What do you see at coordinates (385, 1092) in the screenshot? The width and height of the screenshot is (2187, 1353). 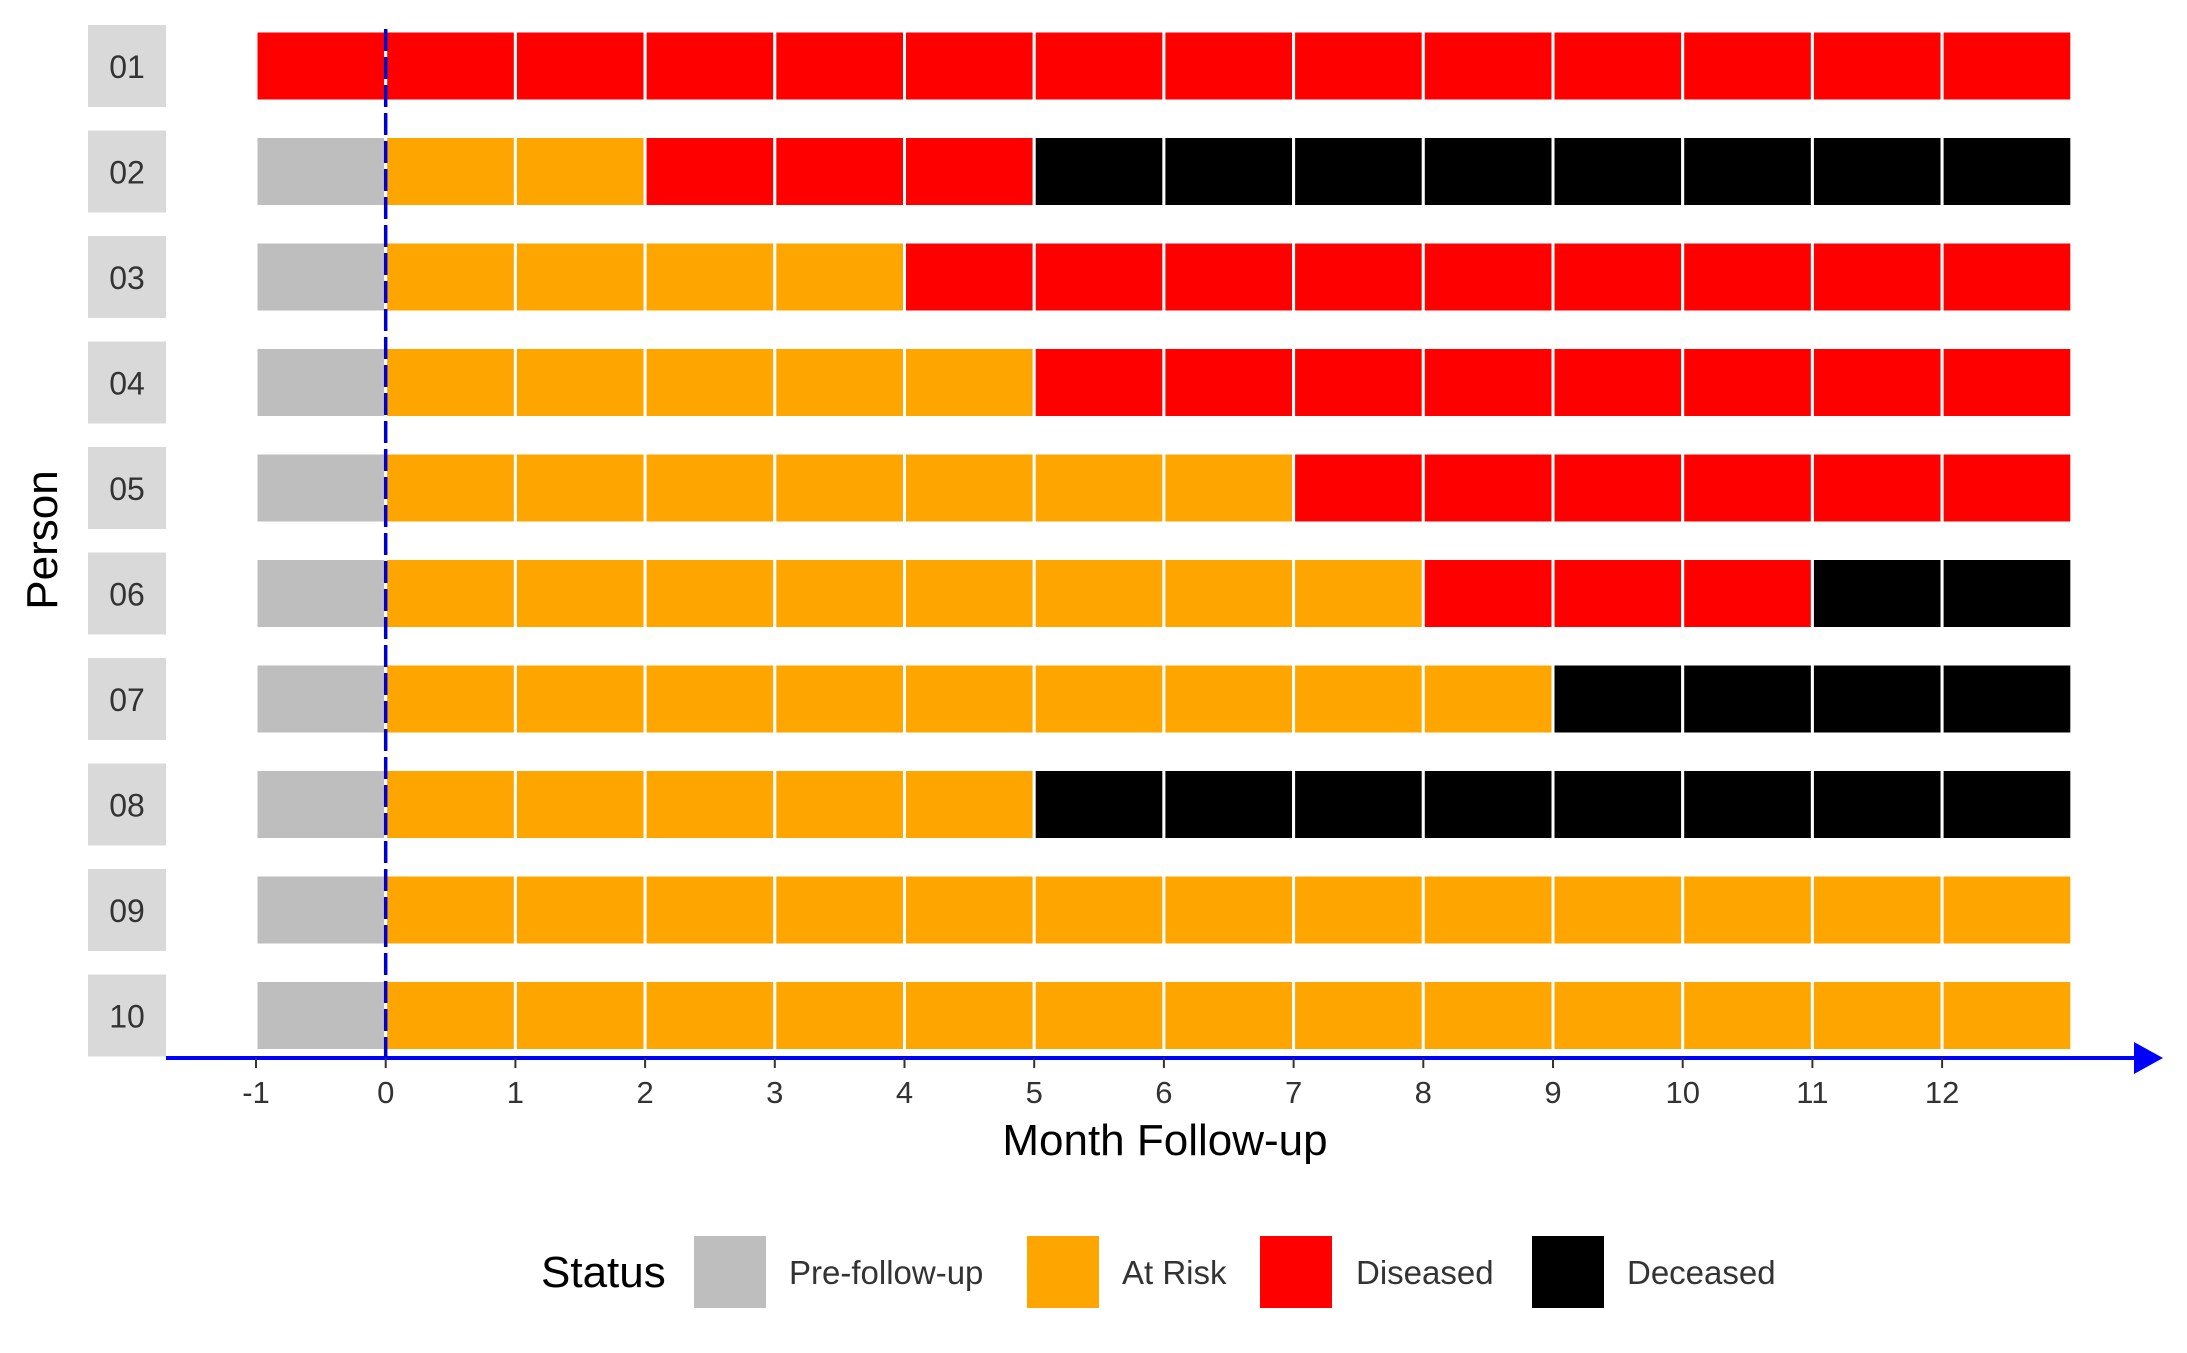 I see `x-tick-label-0: 0` at bounding box center [385, 1092].